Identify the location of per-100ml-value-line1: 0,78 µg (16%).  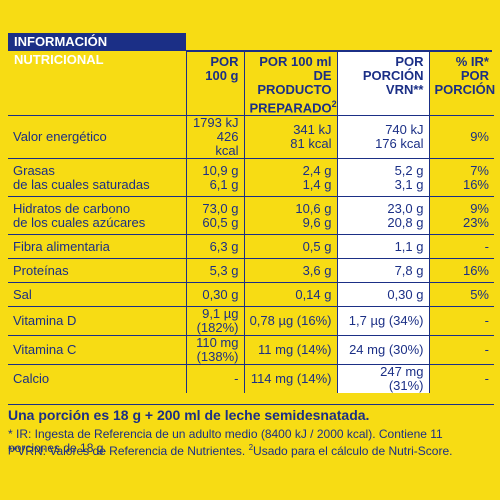
(290, 321).